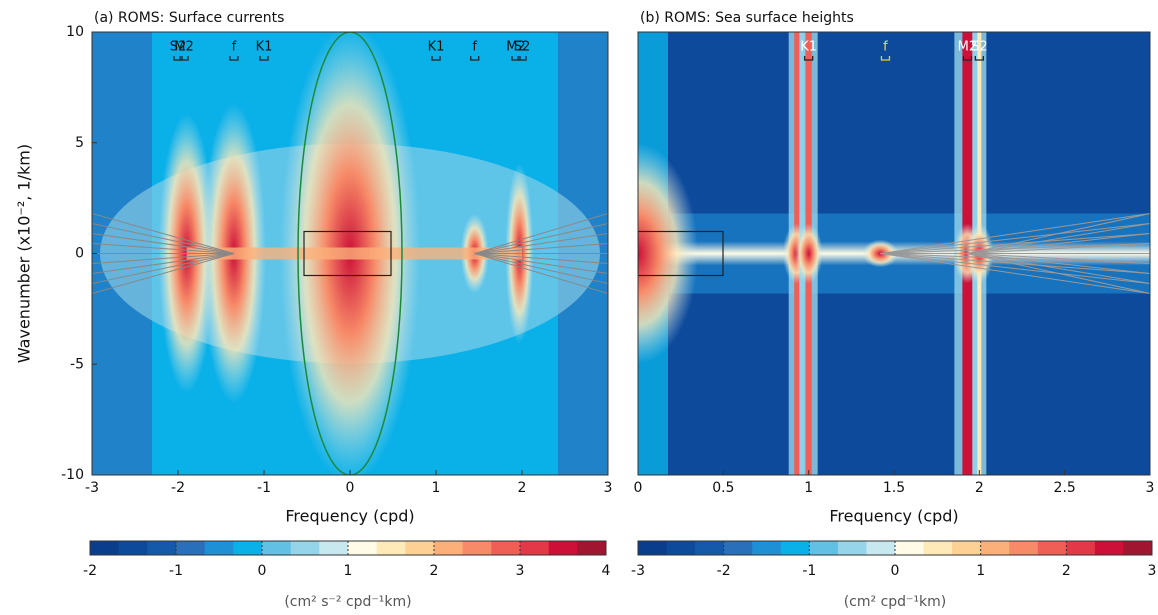 Image resolution: width=1158 pixels, height=615 pixels. What do you see at coordinates (79, 254) in the screenshot?
I see `y-tick-label: 0` at bounding box center [79, 254].